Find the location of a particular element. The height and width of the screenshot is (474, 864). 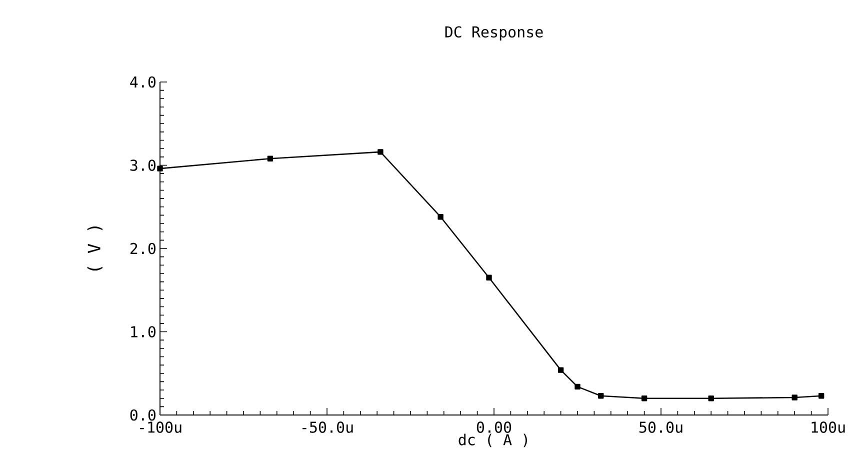

x-tick-label: -50.0u is located at coordinates (327, 427).